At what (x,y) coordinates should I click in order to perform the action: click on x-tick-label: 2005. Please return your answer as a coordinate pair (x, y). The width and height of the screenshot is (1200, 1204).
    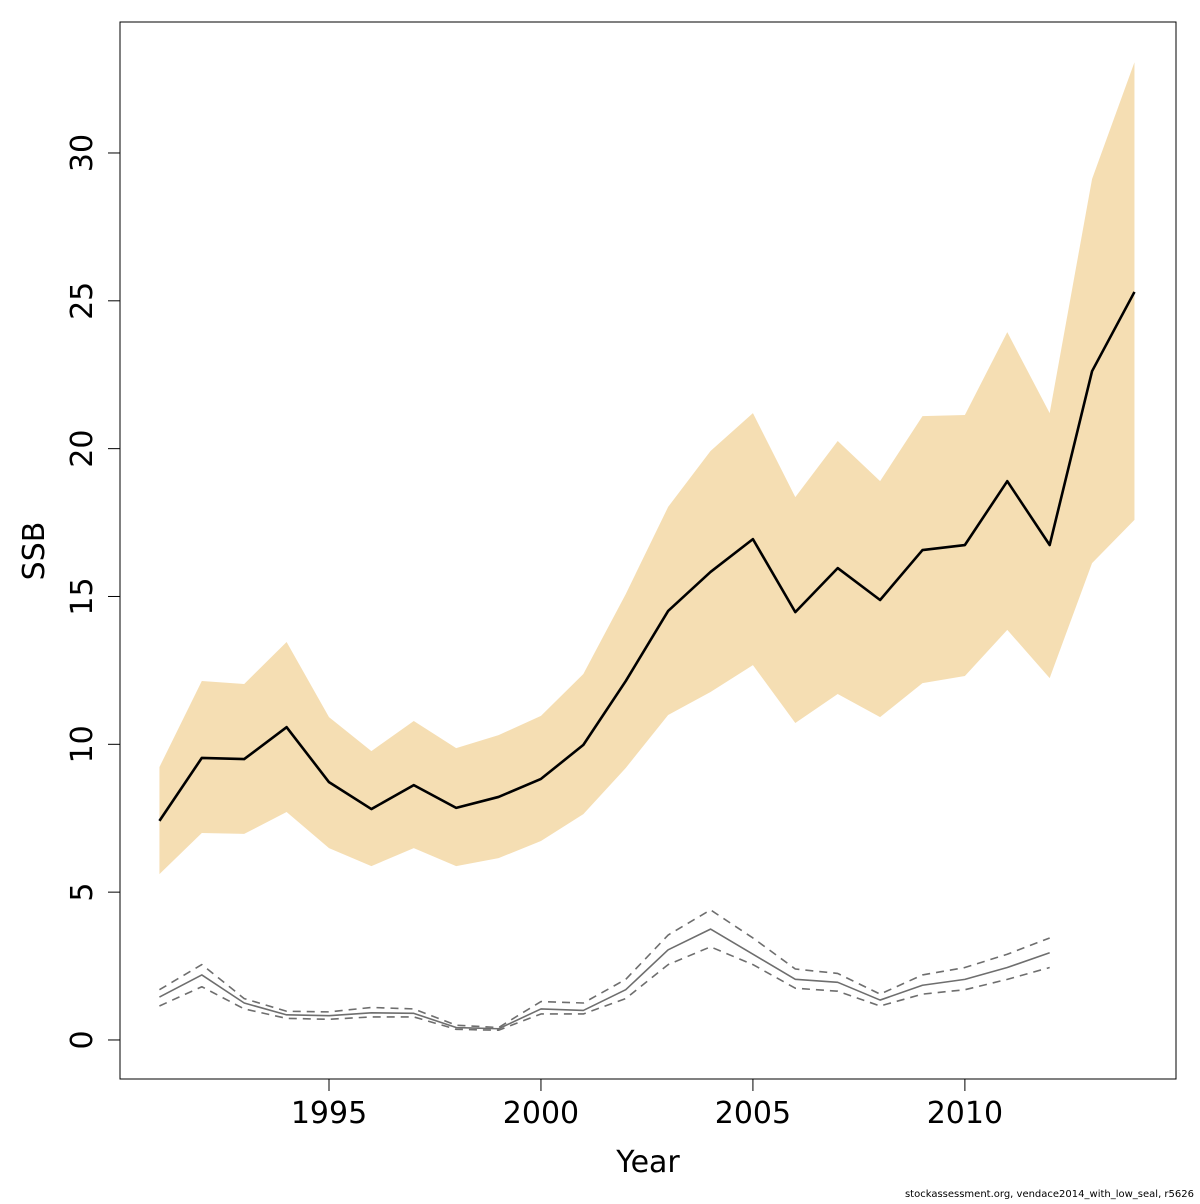
    Looking at the image, I should click on (753, 1113).